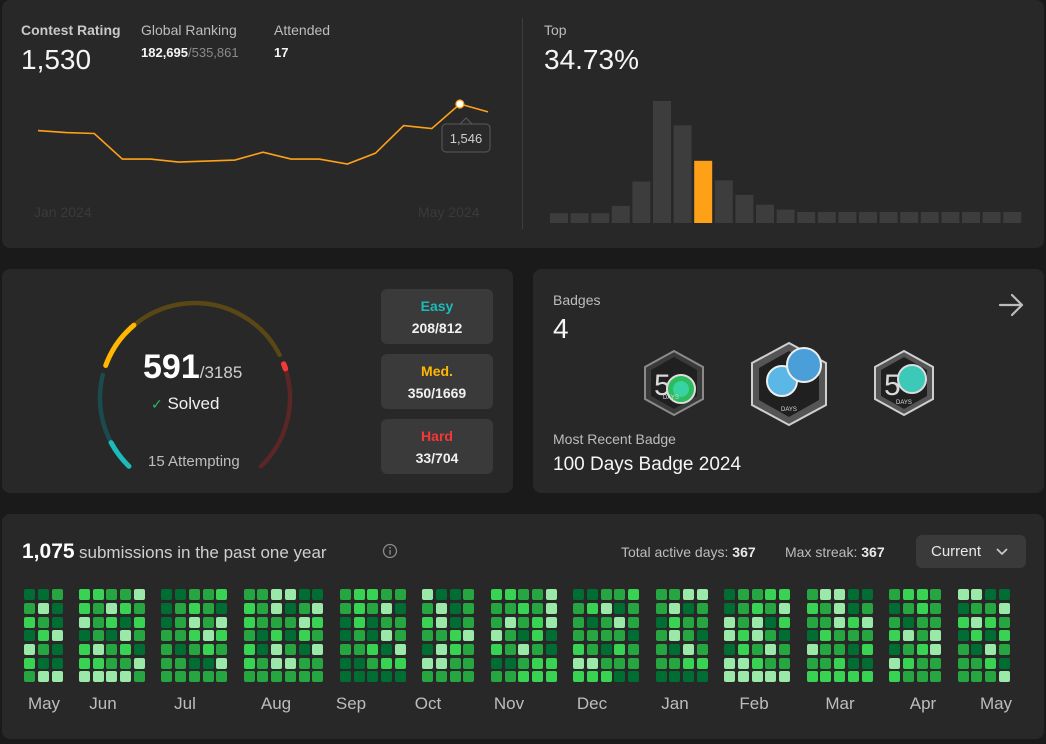 This screenshot has width=1046, height=744. Describe the element at coordinates (904, 383) in the screenshot. I see `badge-50-days-2024: 5 DAYS` at that location.